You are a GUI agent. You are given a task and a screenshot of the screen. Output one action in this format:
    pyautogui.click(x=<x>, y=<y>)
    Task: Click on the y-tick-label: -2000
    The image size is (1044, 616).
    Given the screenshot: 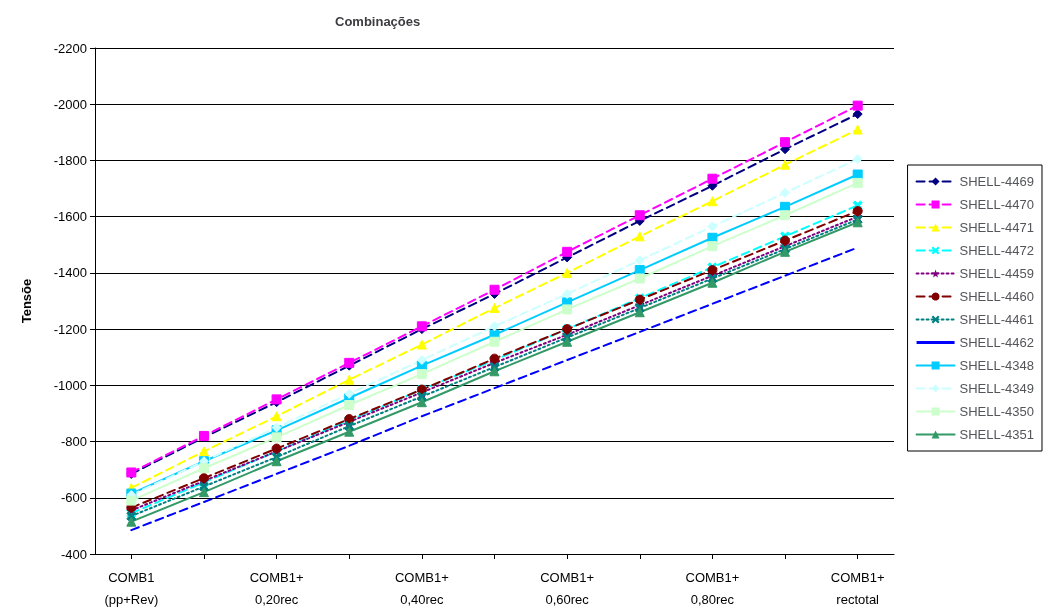 What is the action you would take?
    pyautogui.click(x=70, y=104)
    